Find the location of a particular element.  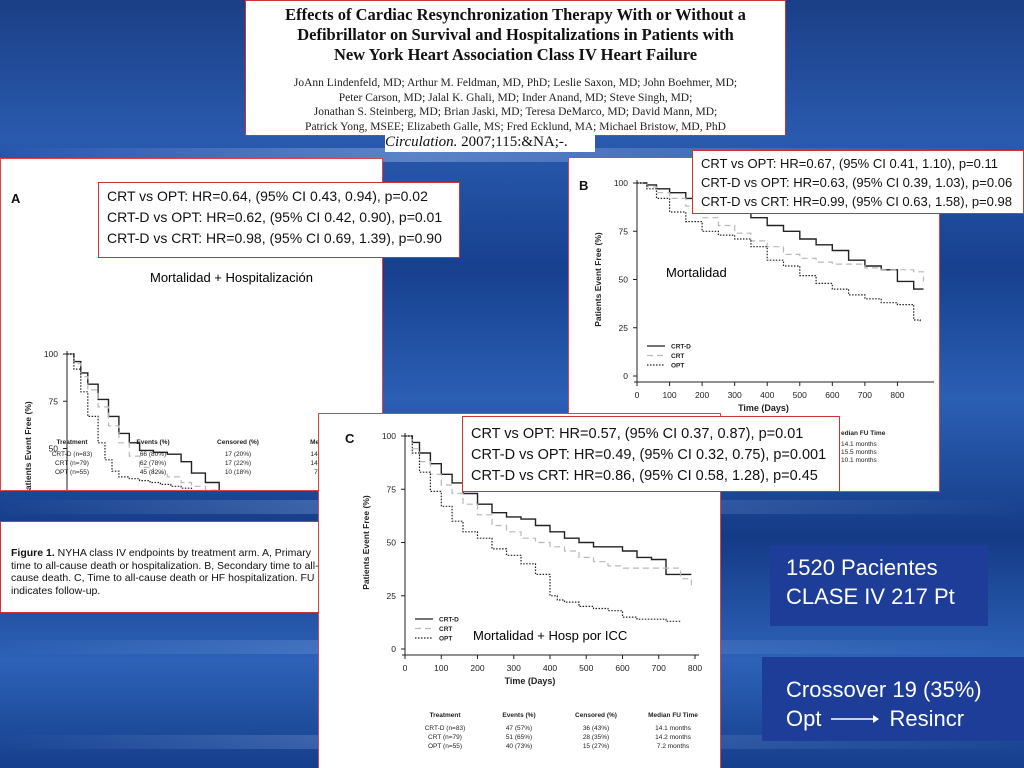

table-cell: 66 (80%) is located at coordinates (153, 454).